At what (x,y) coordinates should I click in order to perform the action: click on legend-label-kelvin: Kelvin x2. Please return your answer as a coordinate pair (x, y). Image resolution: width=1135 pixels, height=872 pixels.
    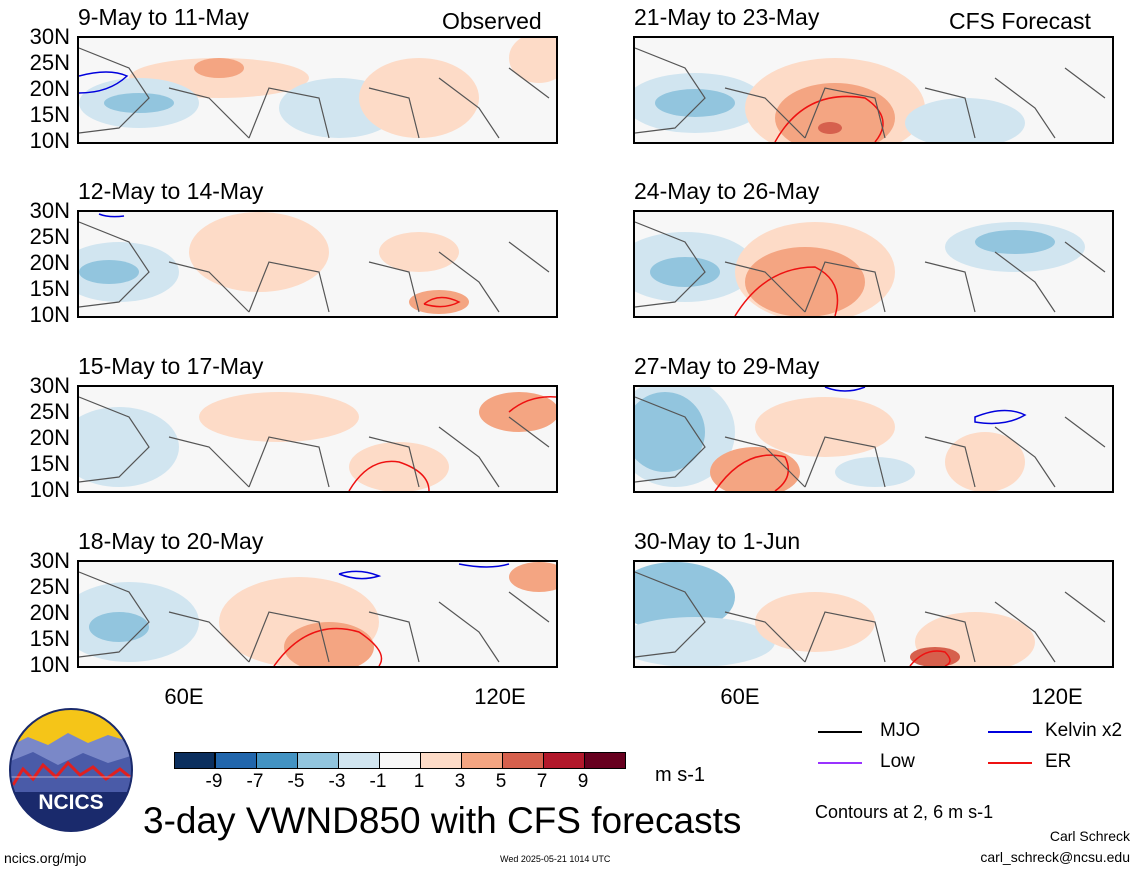
    Looking at the image, I should click on (1084, 730).